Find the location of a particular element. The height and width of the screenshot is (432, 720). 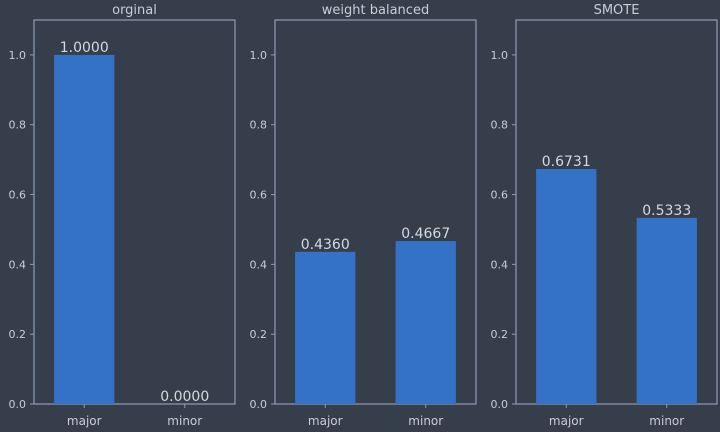

data-labels: 0.4360 0.4667 is located at coordinates (376, 239).